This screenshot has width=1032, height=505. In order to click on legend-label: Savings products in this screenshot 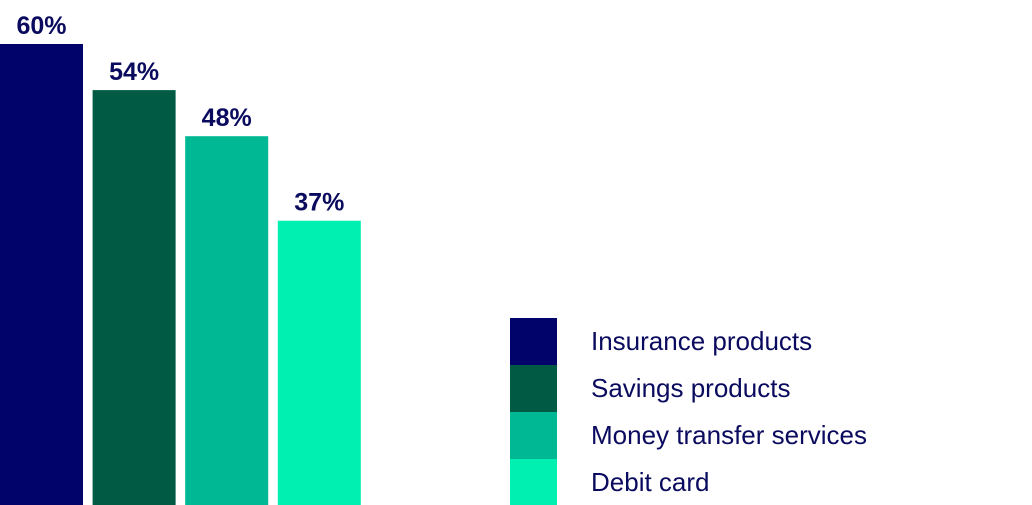, I will do `click(690, 388)`.